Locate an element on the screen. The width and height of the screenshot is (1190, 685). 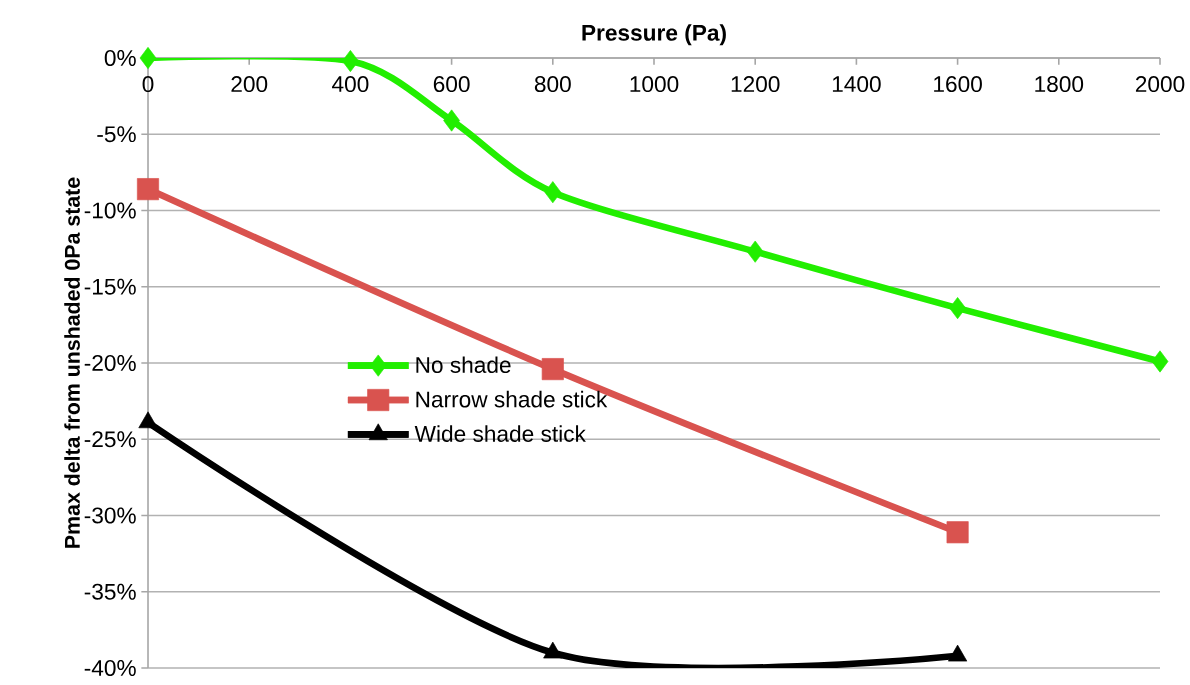
legend-label: Narrow shade stick is located at coordinates (512, 399).